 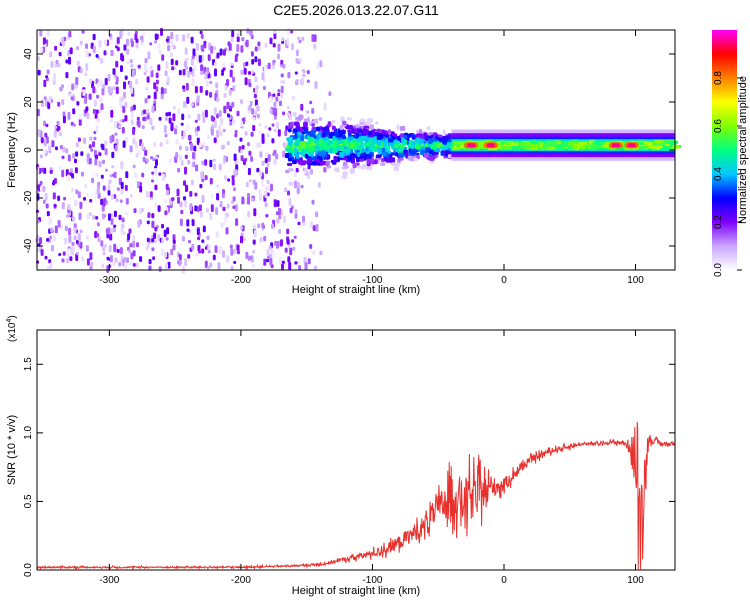 What do you see at coordinates (28, 432) in the screenshot?
I see `y-tick-label: 1.0` at bounding box center [28, 432].